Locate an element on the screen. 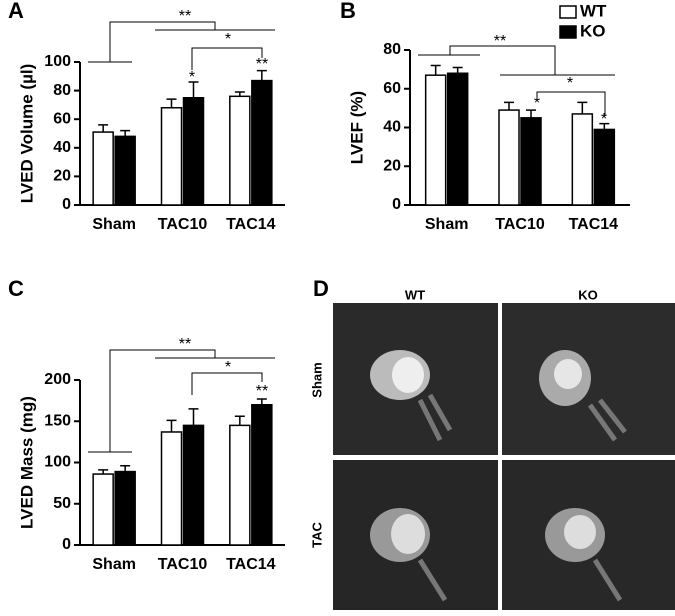 The height and width of the screenshot is (616, 675). row-label: TAC is located at coordinates (316, 535).